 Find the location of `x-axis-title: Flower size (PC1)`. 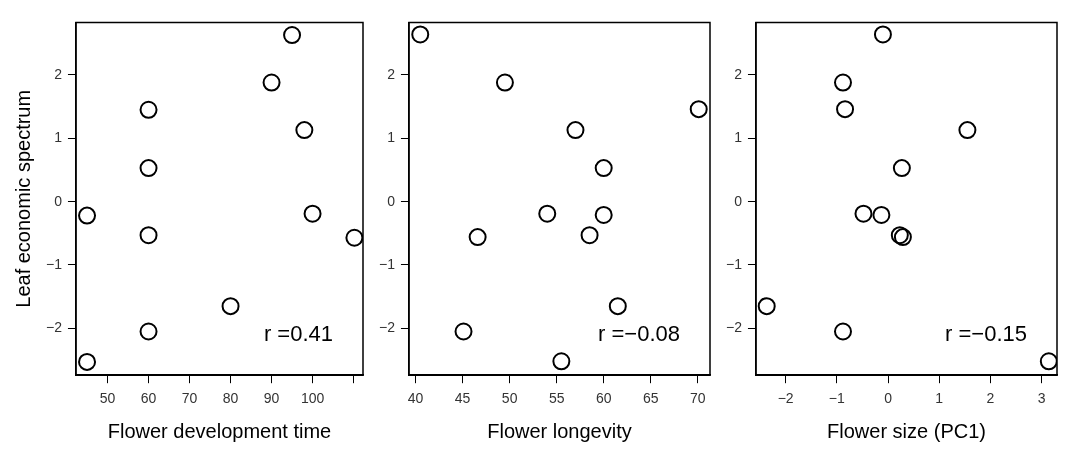

x-axis-title: Flower size (PC1) is located at coordinates (906, 430).